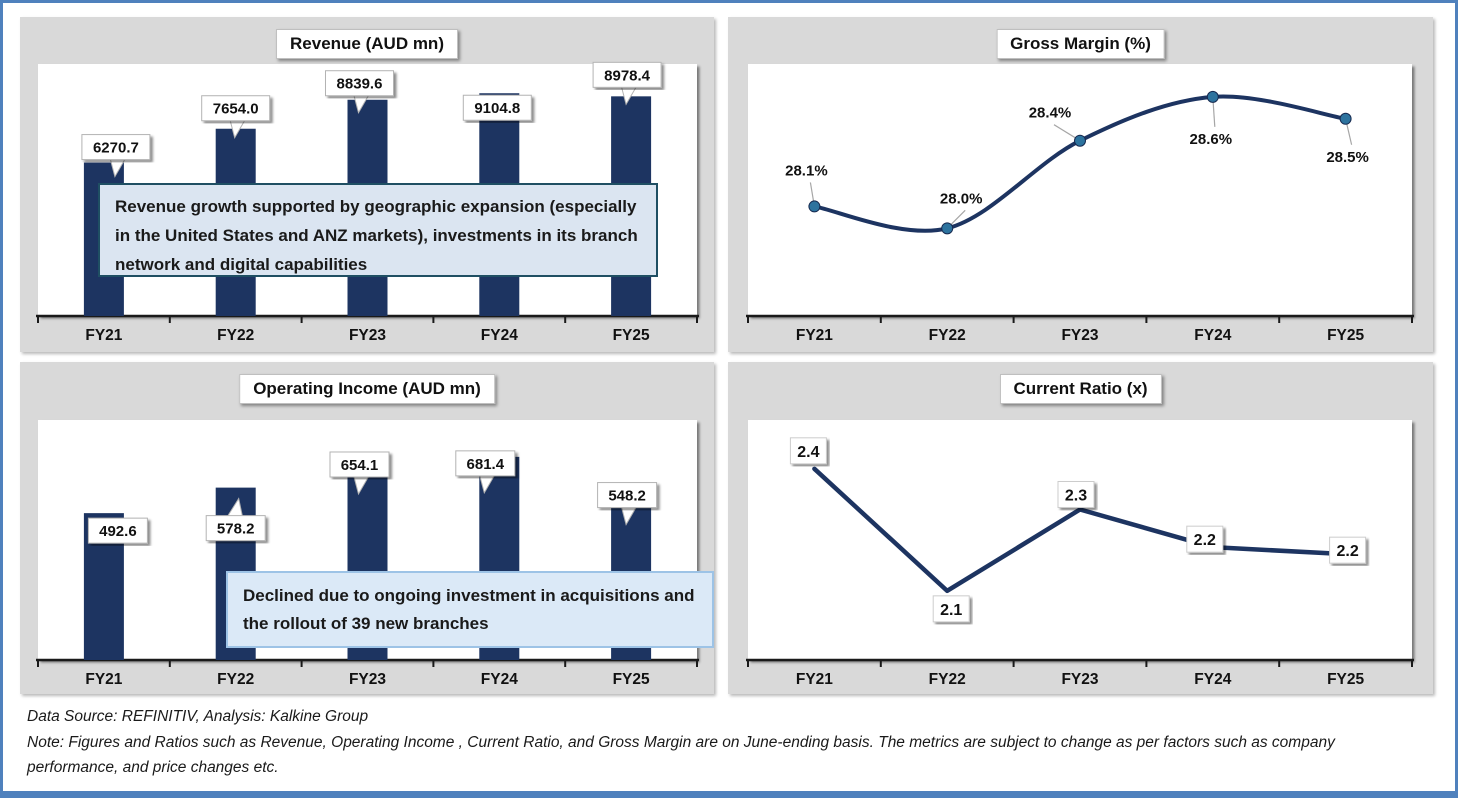  Describe the element at coordinates (1080, 44) in the screenshot. I see `gross-margin-chart-title: Gross Margin (%)` at that location.